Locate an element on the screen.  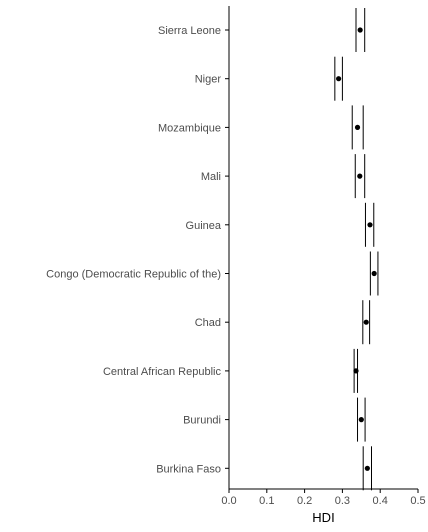
y-tick-label: Congo (Democratic Republic of the) is located at coordinates (133, 275).